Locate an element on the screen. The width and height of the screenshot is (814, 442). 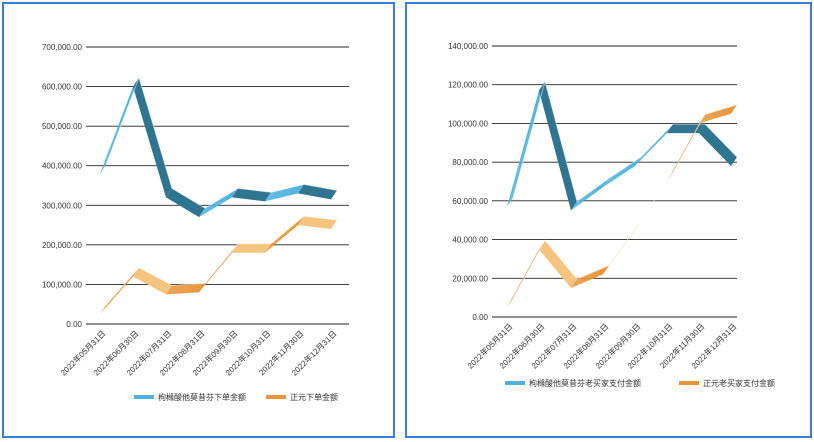
y-tick-label: 400,000.00 is located at coordinates (62, 166).